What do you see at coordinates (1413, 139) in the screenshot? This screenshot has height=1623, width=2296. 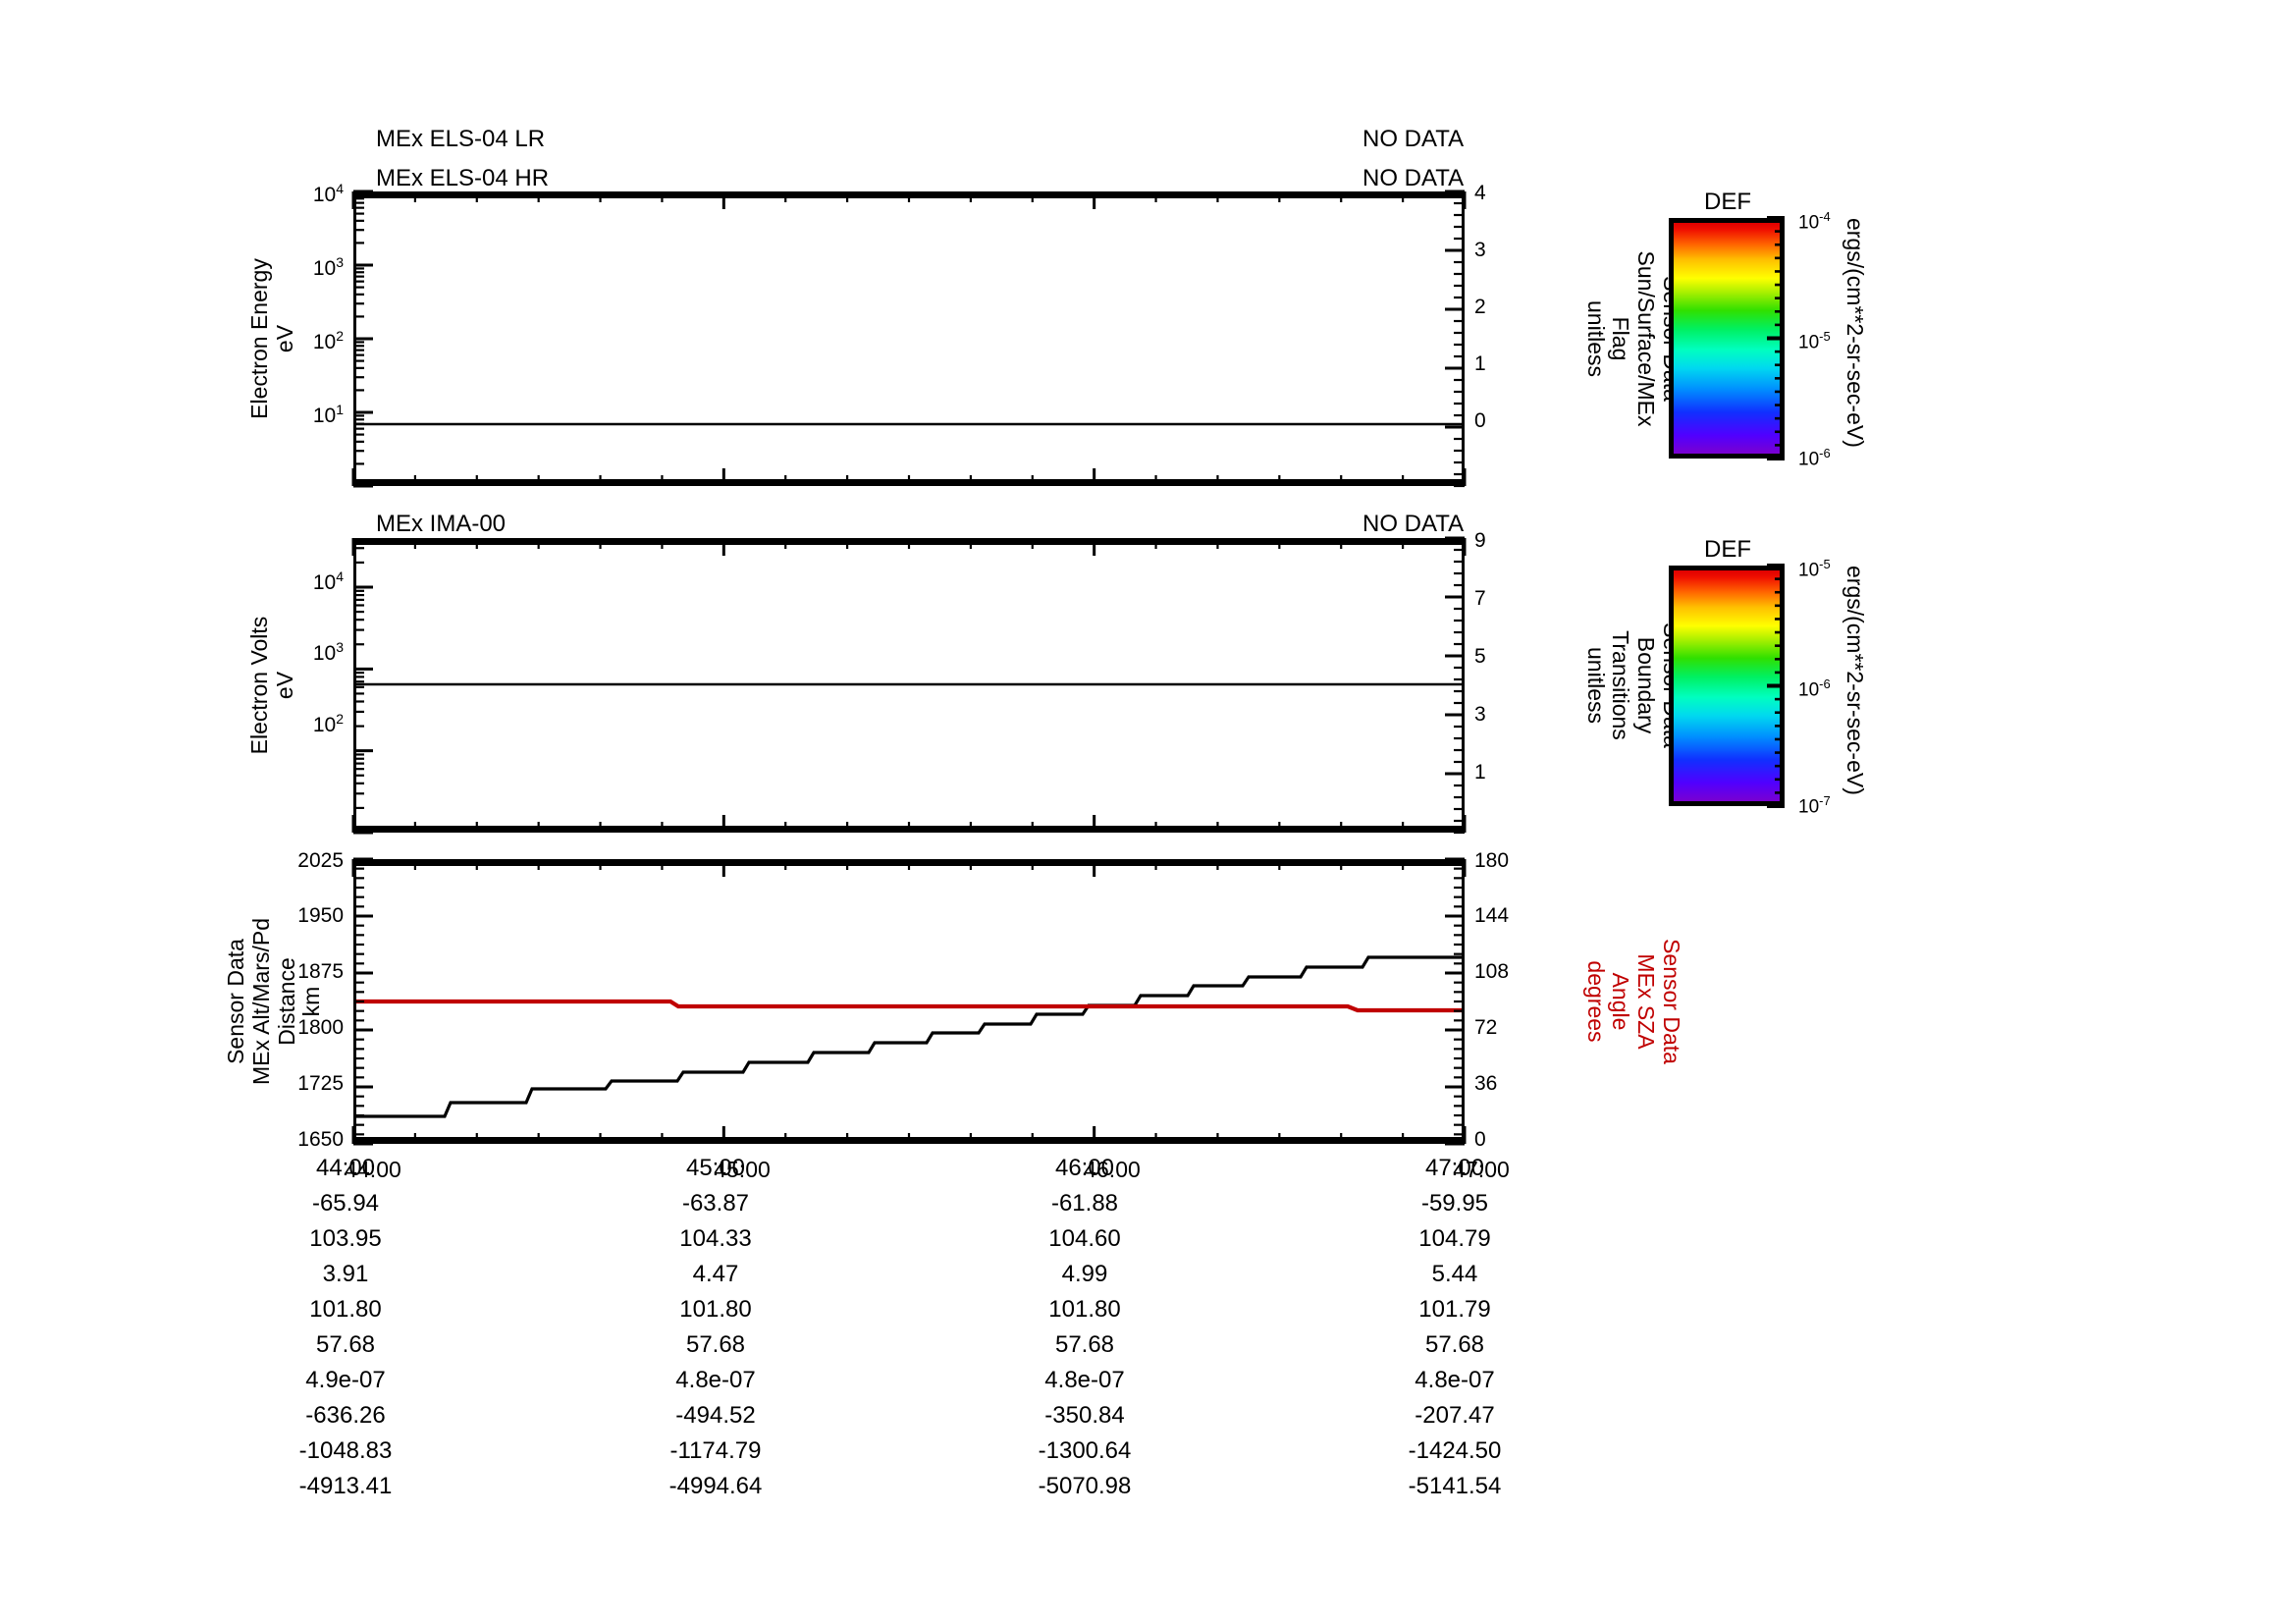 I see `panel-els-nodata-lr: NO DATA` at bounding box center [1413, 139].